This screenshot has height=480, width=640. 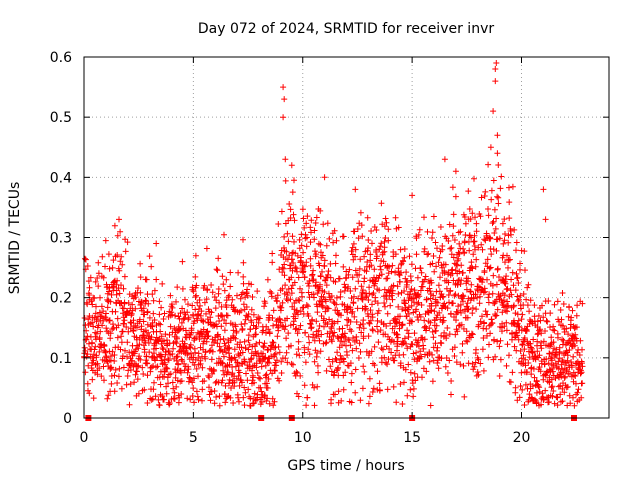 What do you see at coordinates (61, 178) in the screenshot?
I see `y-tick-label: 0.4` at bounding box center [61, 178].